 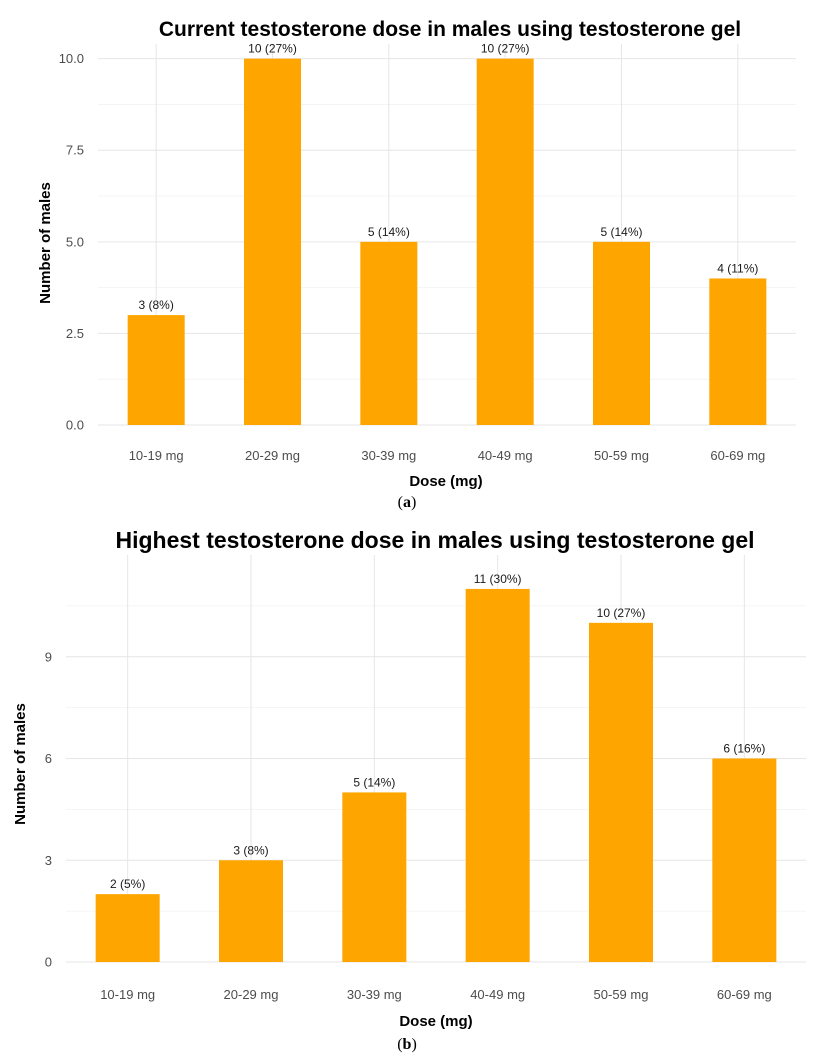 What do you see at coordinates (407, 1044) in the screenshot?
I see `caption-b: (b)` at bounding box center [407, 1044].